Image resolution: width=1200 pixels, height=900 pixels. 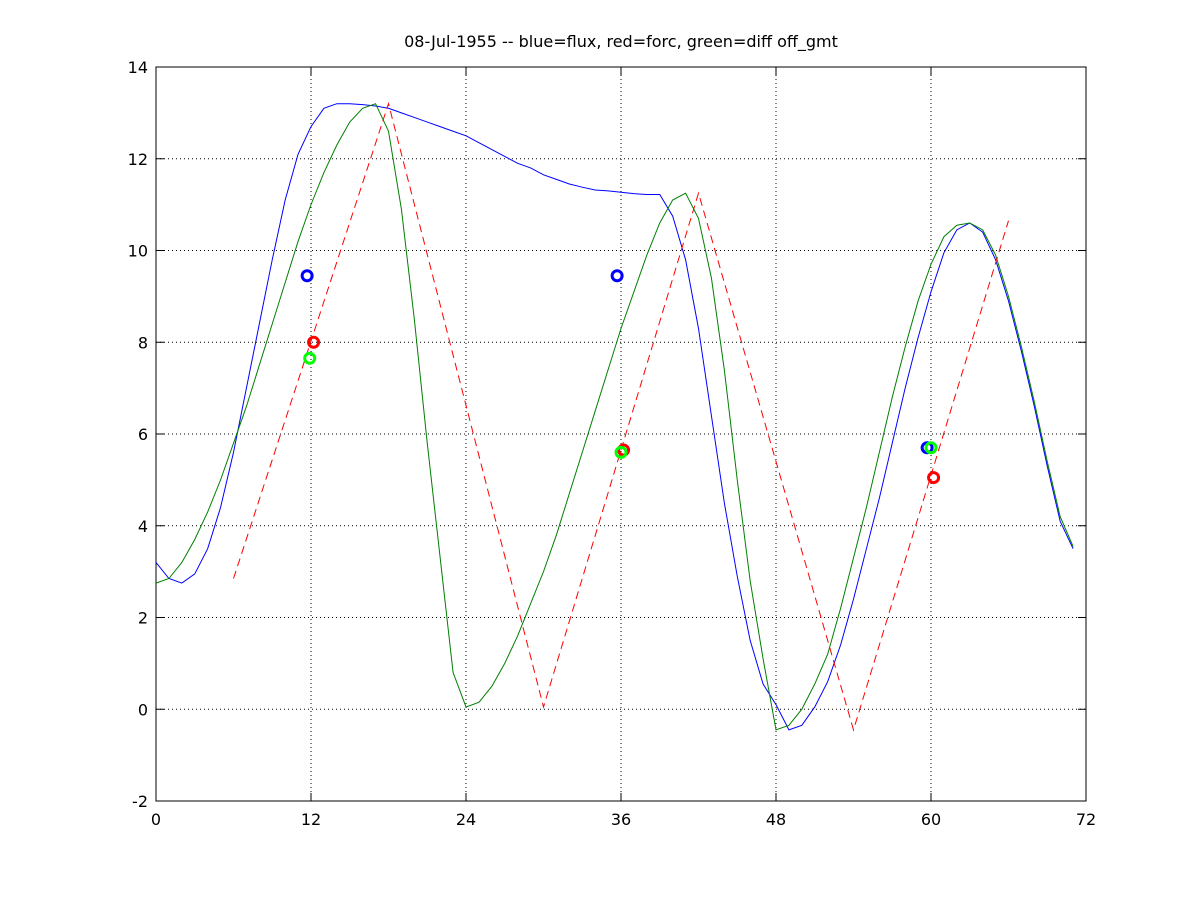 What do you see at coordinates (143, 709) in the screenshot?
I see `y-tick-label: 0` at bounding box center [143, 709].